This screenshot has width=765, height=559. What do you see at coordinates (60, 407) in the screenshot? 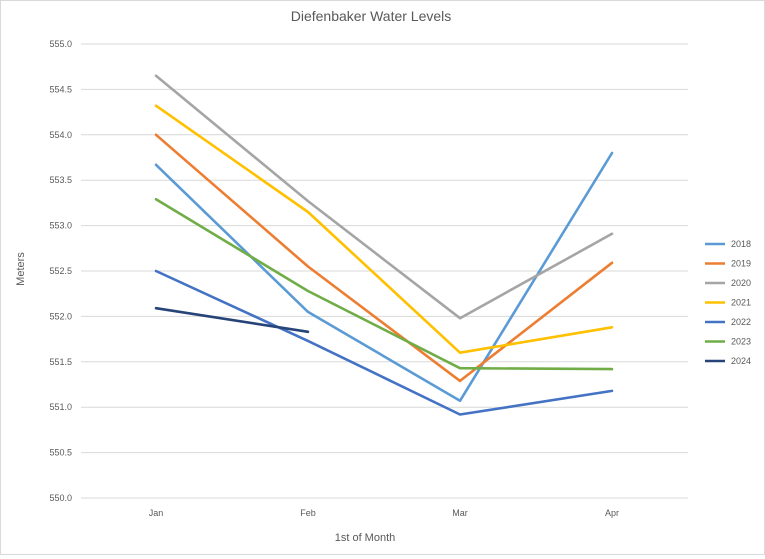
I see `y-tick-label: 551.0` at bounding box center [60, 407].